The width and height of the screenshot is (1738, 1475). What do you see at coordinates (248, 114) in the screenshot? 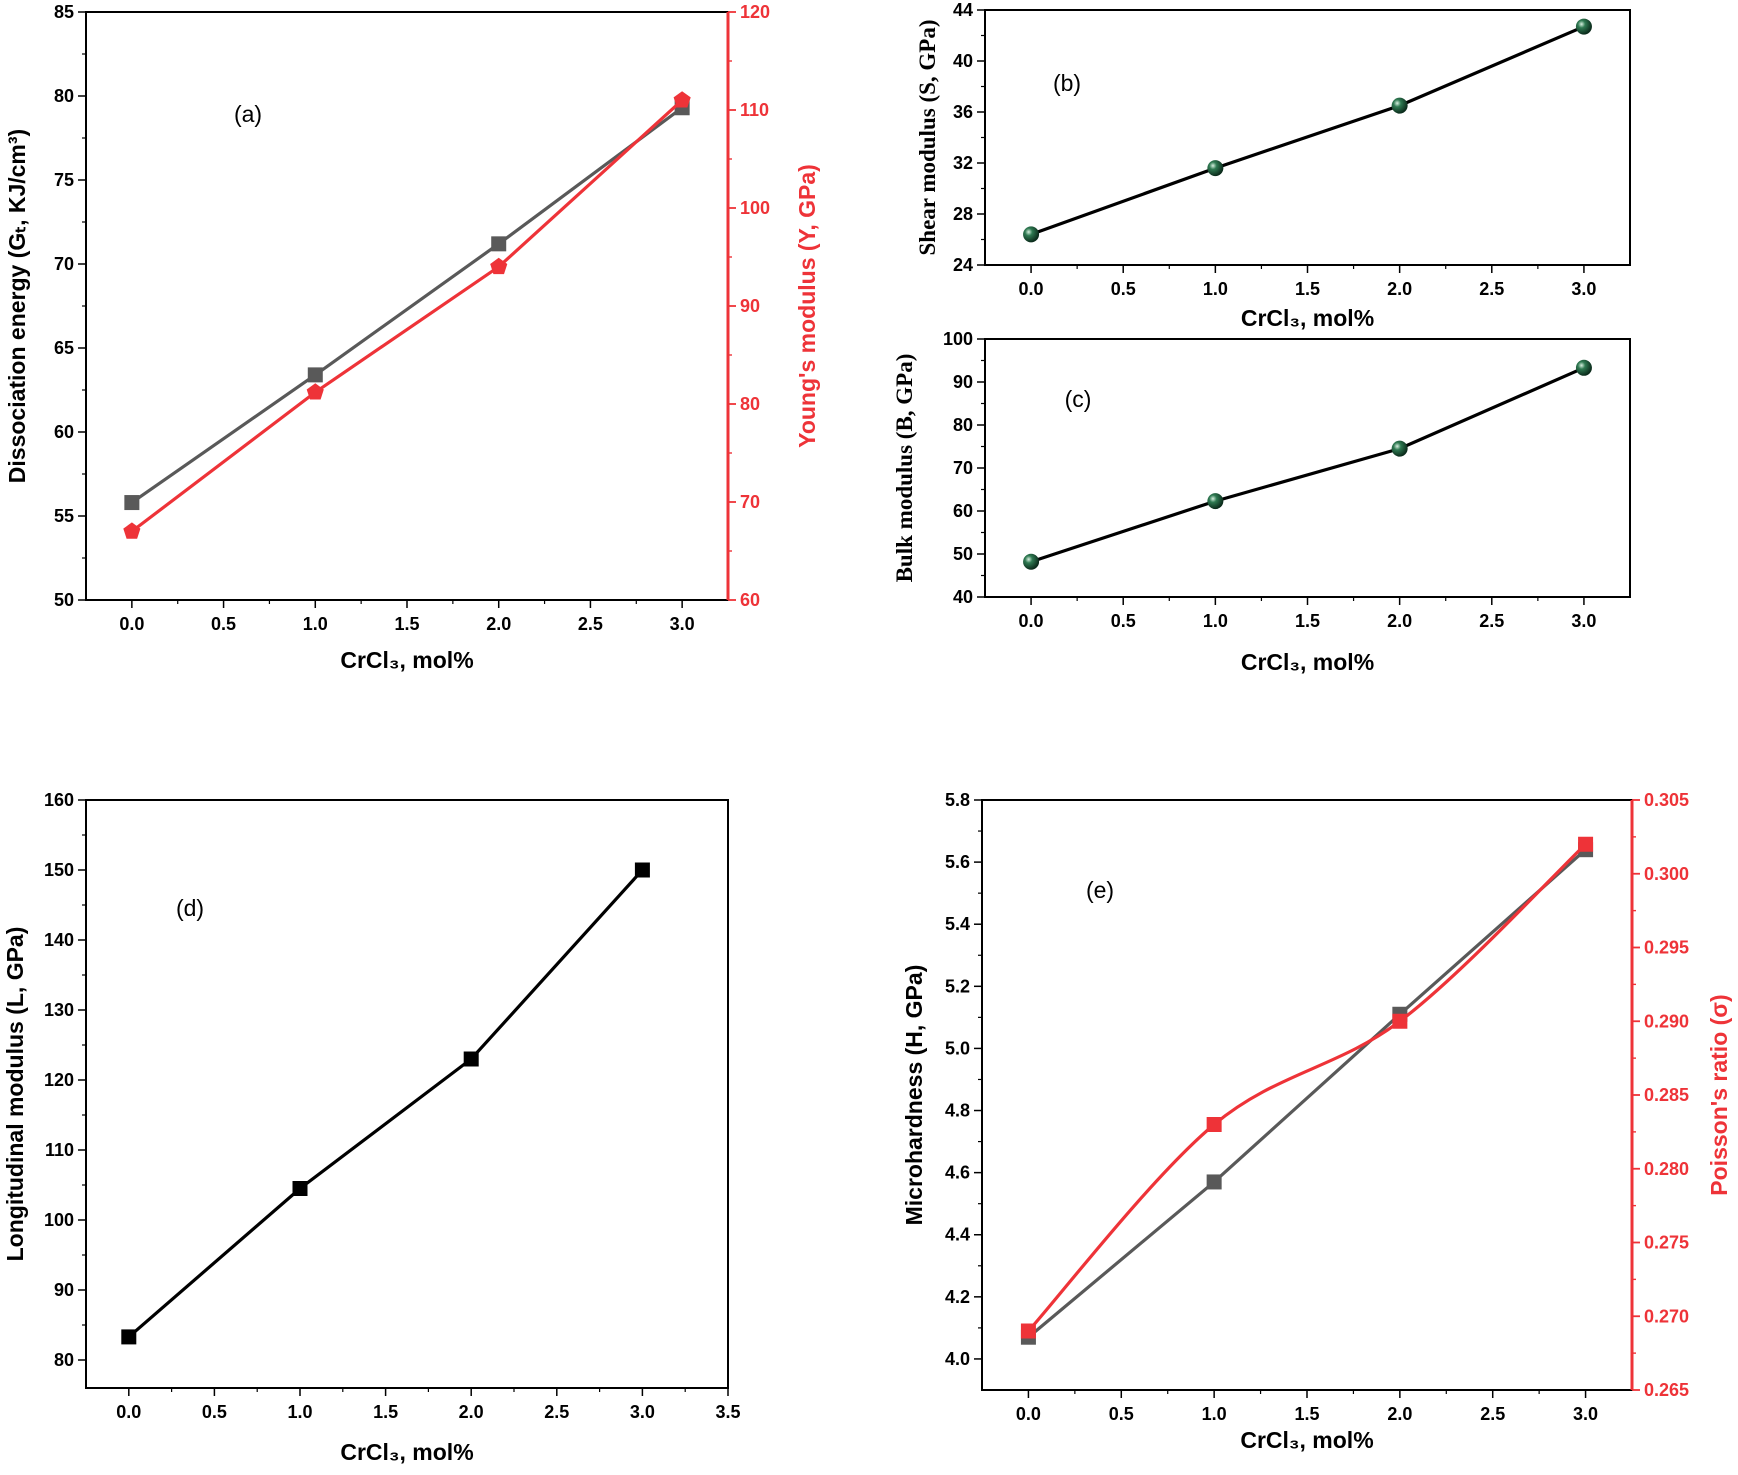
I see `panel-label: (a)` at bounding box center [248, 114].